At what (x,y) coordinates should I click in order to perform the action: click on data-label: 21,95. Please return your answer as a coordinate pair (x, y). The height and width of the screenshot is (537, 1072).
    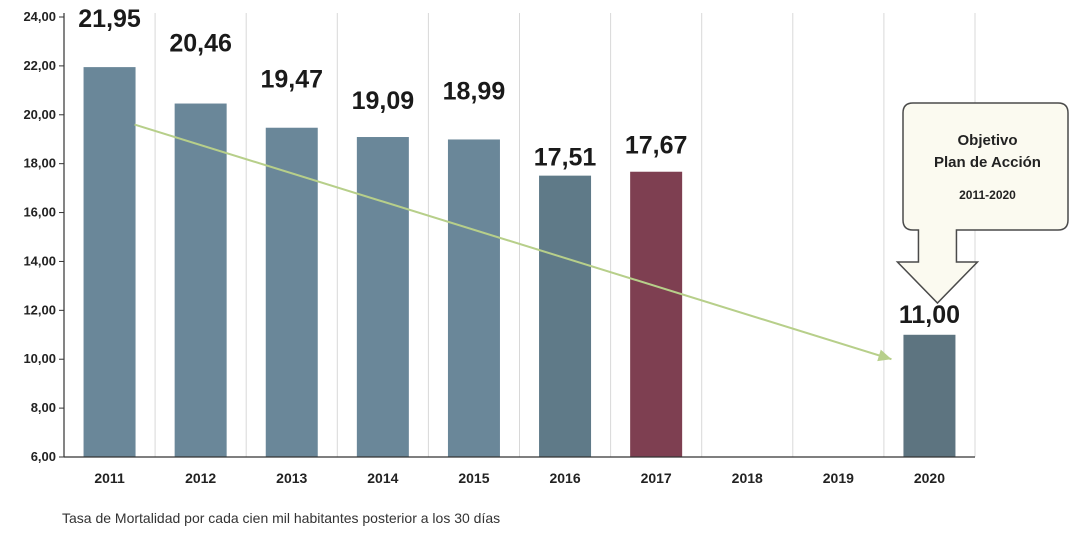
    Looking at the image, I should click on (109, 19).